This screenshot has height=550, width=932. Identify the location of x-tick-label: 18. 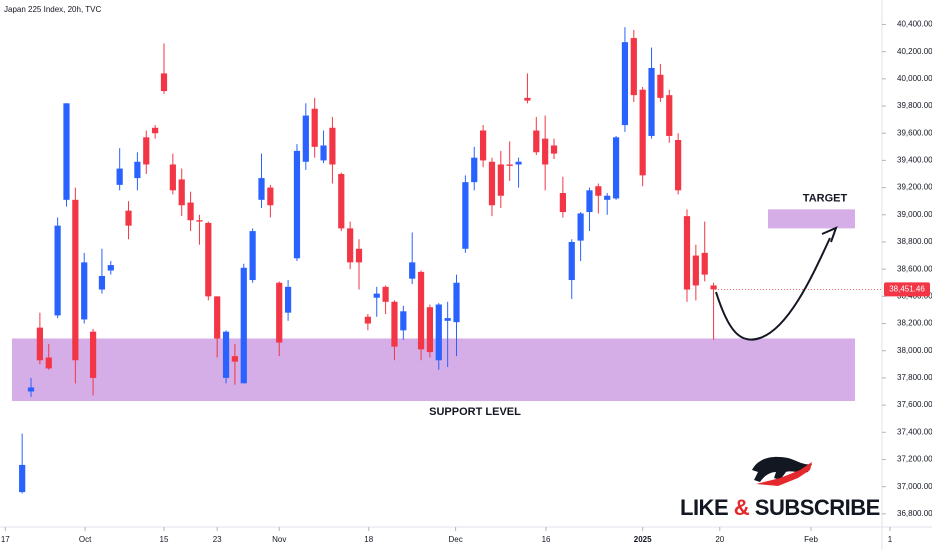
(368, 539).